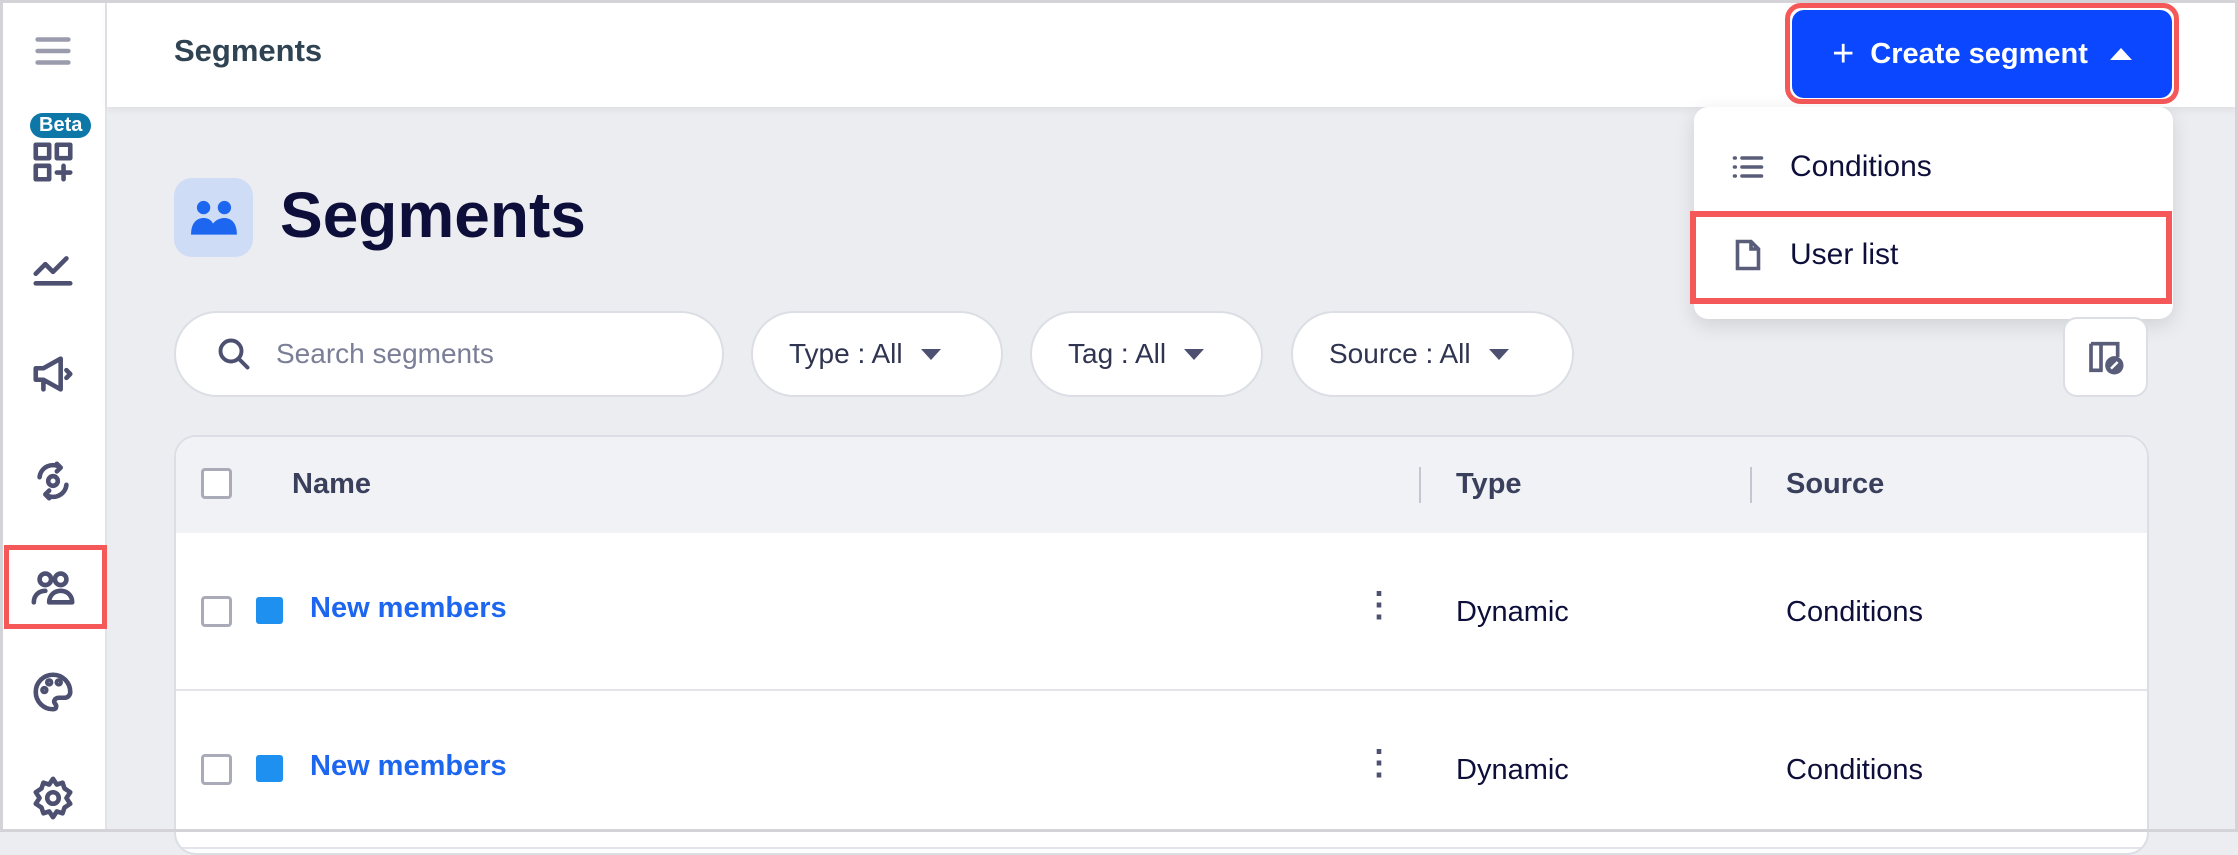  I want to click on type-filter: Type : All, so click(877, 354).